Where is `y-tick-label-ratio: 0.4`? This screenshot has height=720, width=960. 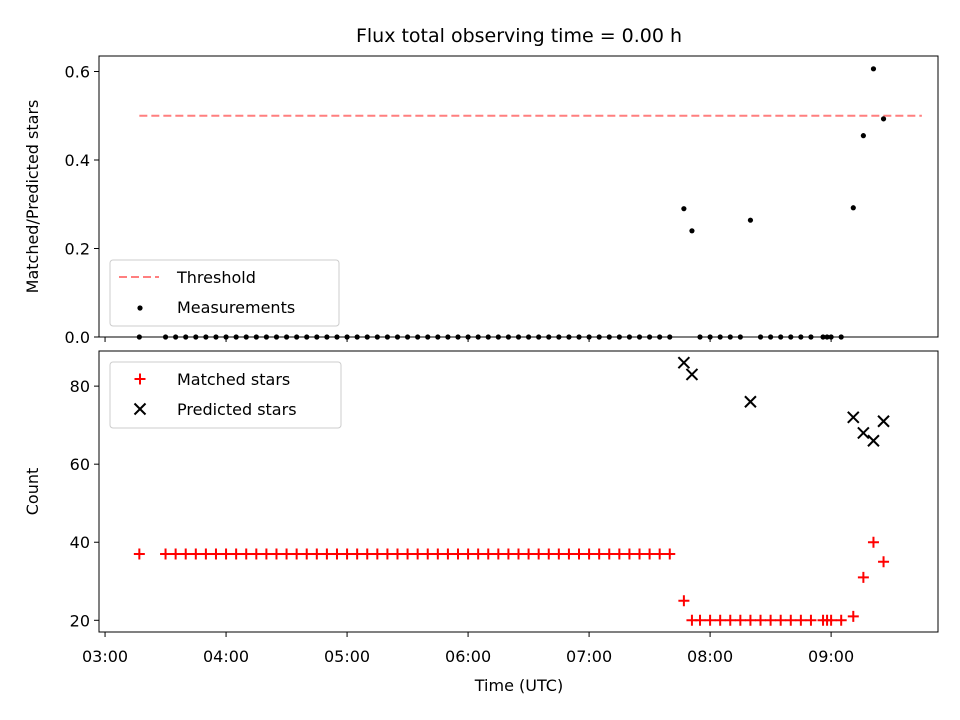
y-tick-label-ratio: 0.4 is located at coordinates (77, 160).